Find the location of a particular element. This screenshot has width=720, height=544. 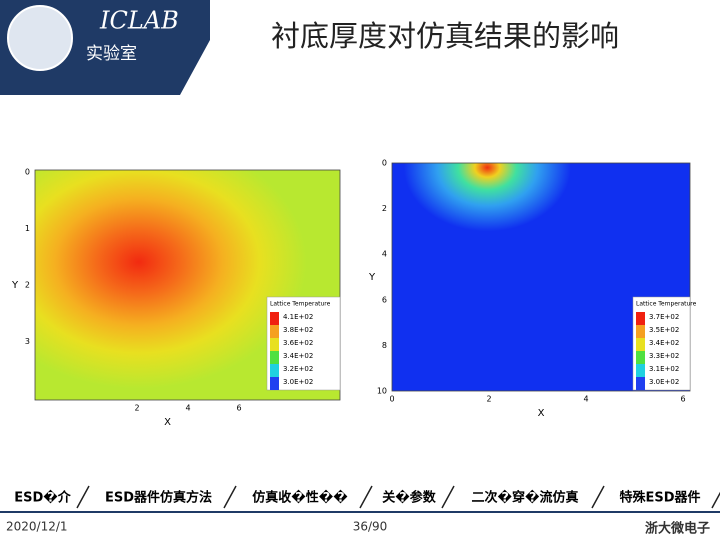

legend-label: 3.2E+02 is located at coordinates (298, 369).